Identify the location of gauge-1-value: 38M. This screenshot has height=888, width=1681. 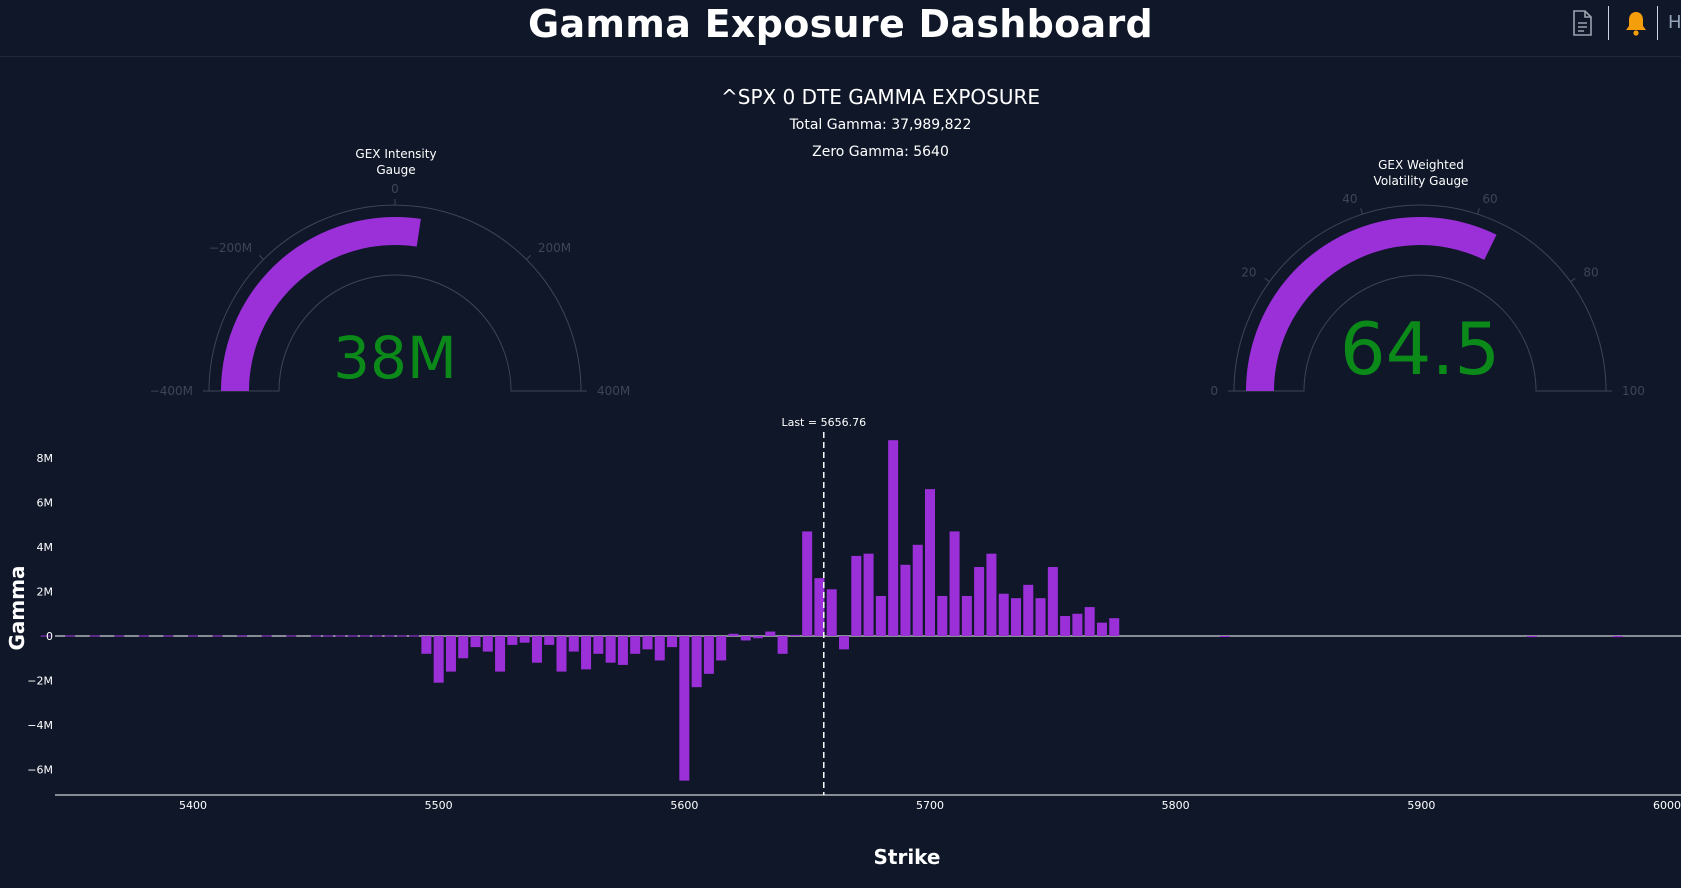
(395, 358).